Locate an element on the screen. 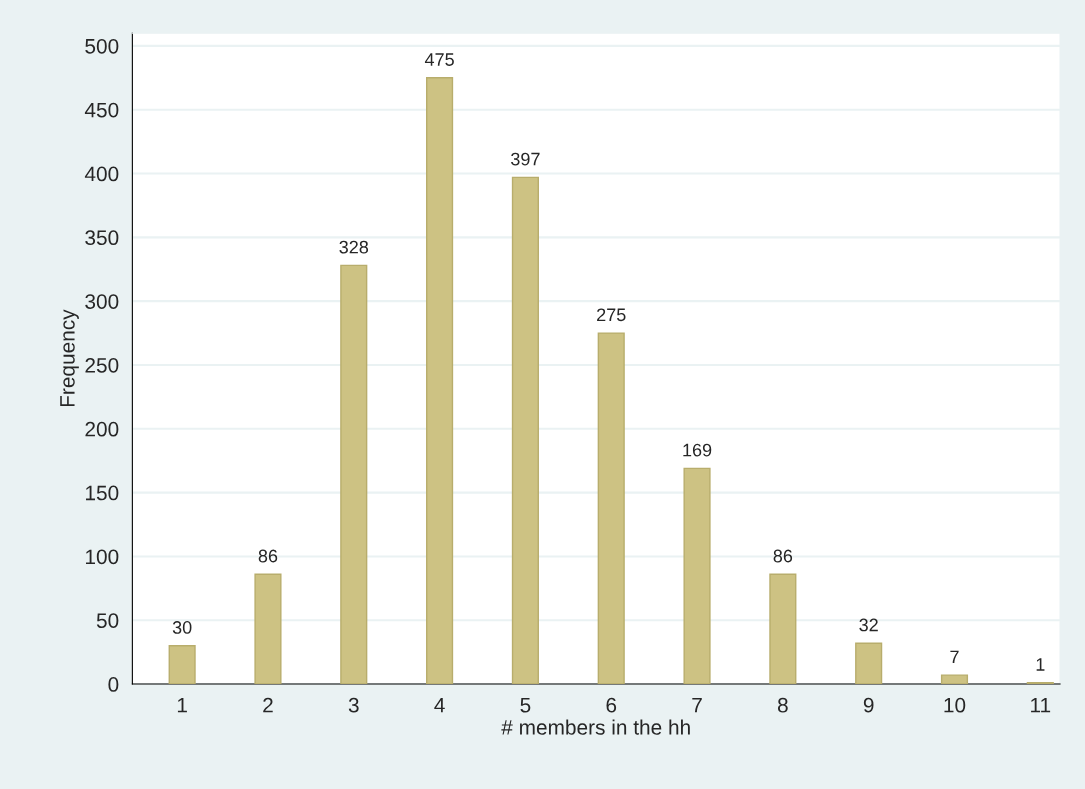 Image resolution: width=1085 pixels, height=789 pixels. x-axis-title: # members in the hh is located at coordinates (595, 727).